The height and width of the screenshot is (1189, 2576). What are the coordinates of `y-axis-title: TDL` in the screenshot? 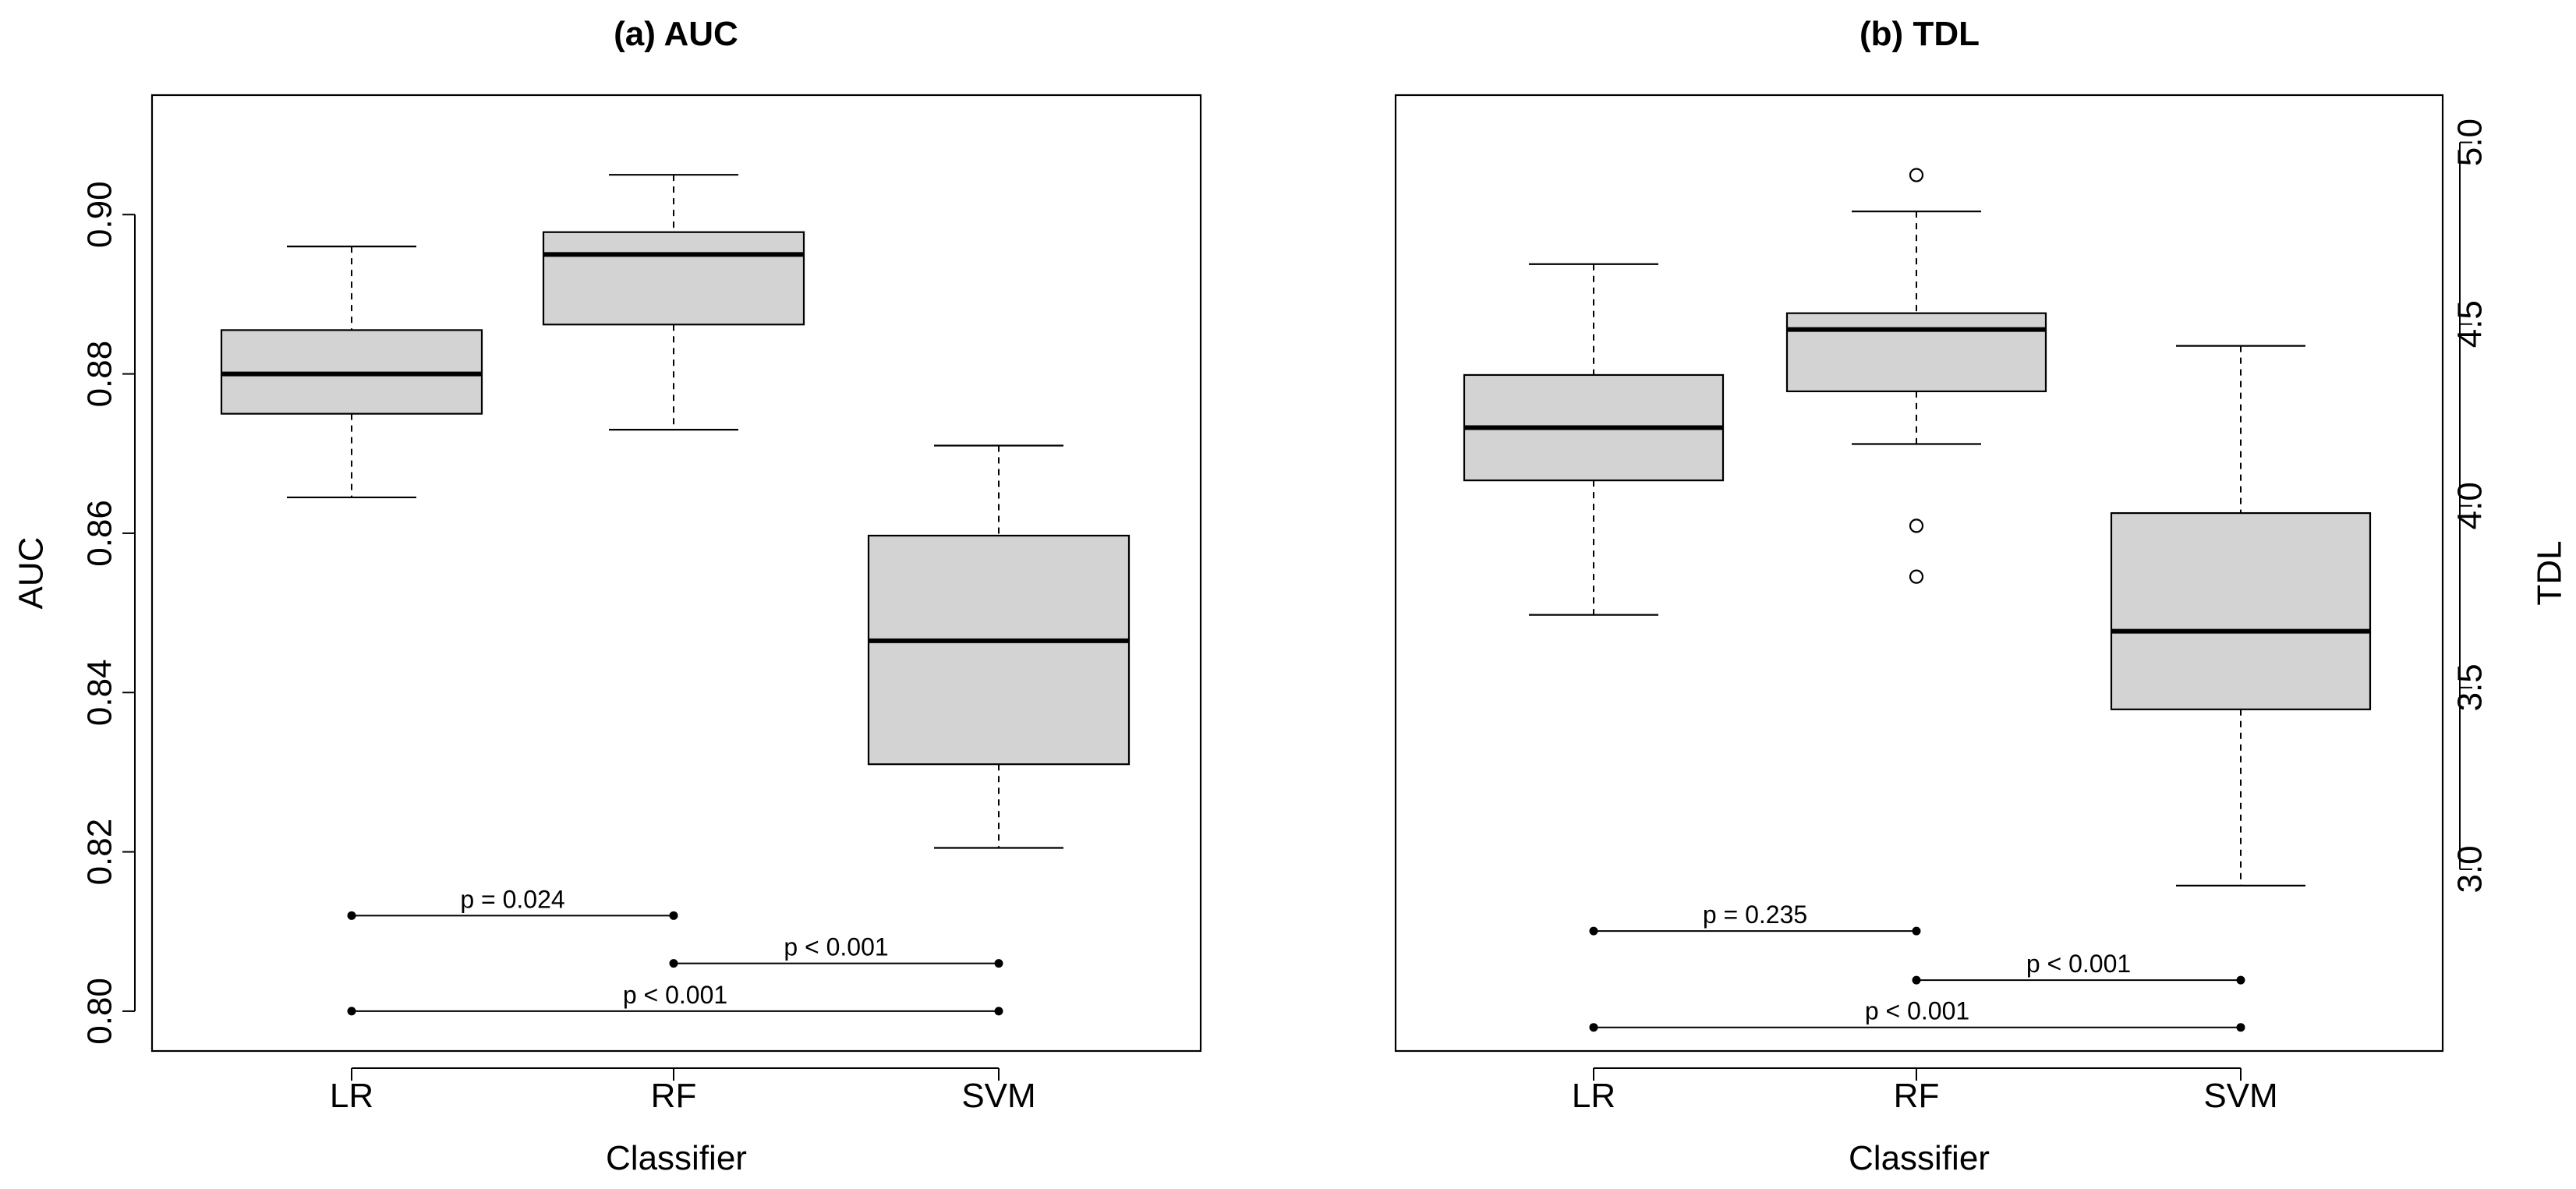 It's located at (2550, 572).